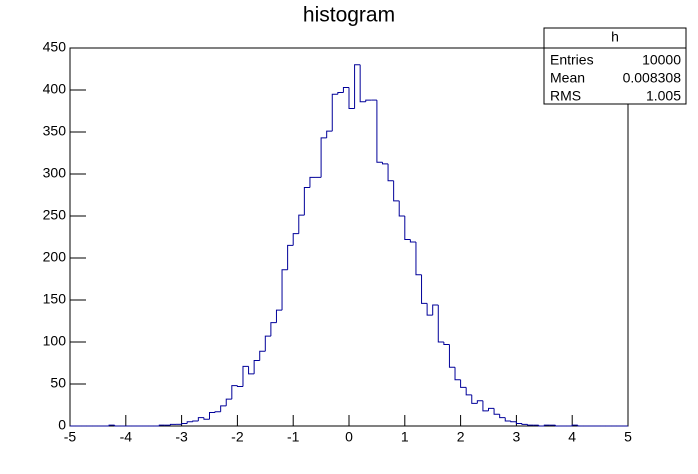 The width and height of the screenshot is (698, 474). What do you see at coordinates (652, 78) in the screenshot?
I see `stats-value: 0.008308` at bounding box center [652, 78].